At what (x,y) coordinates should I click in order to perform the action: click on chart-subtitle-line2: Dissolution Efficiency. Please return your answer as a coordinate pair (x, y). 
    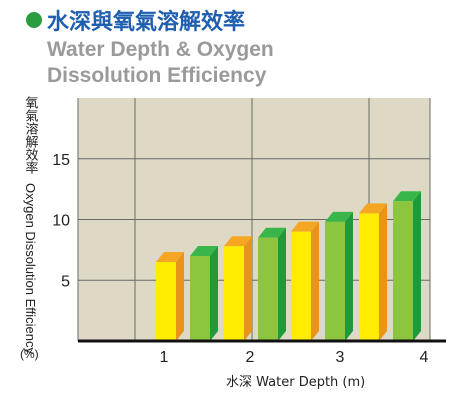
    Looking at the image, I should click on (157, 75).